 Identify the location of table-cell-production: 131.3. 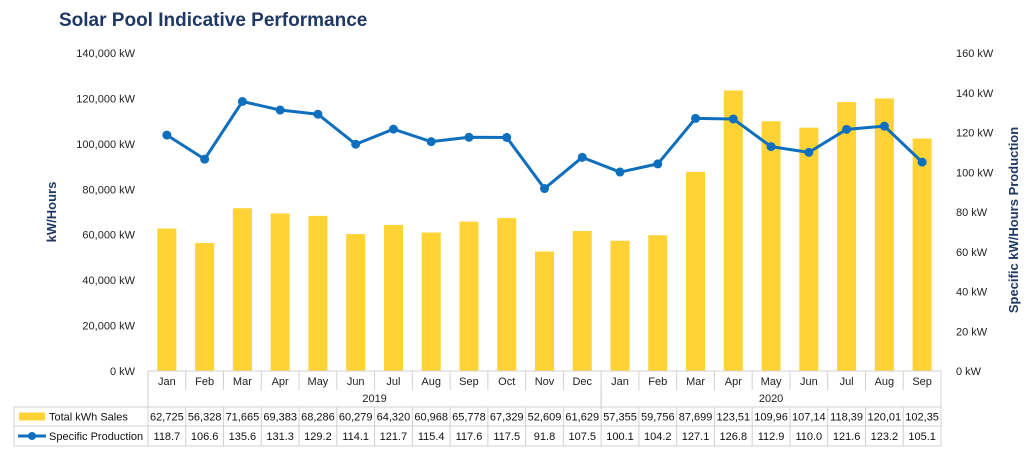
(280, 437).